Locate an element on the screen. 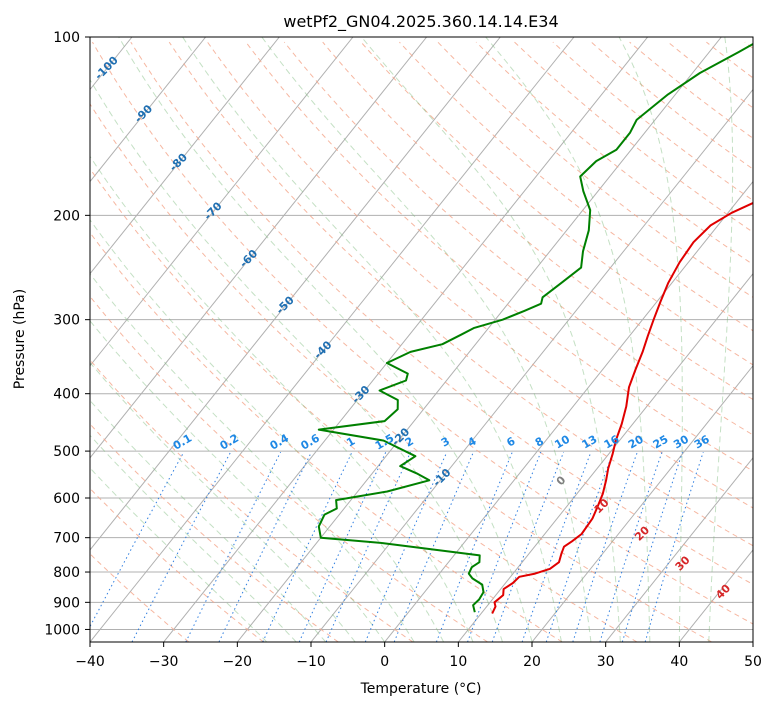  y-tick-label: 100 is located at coordinates (66, 38).